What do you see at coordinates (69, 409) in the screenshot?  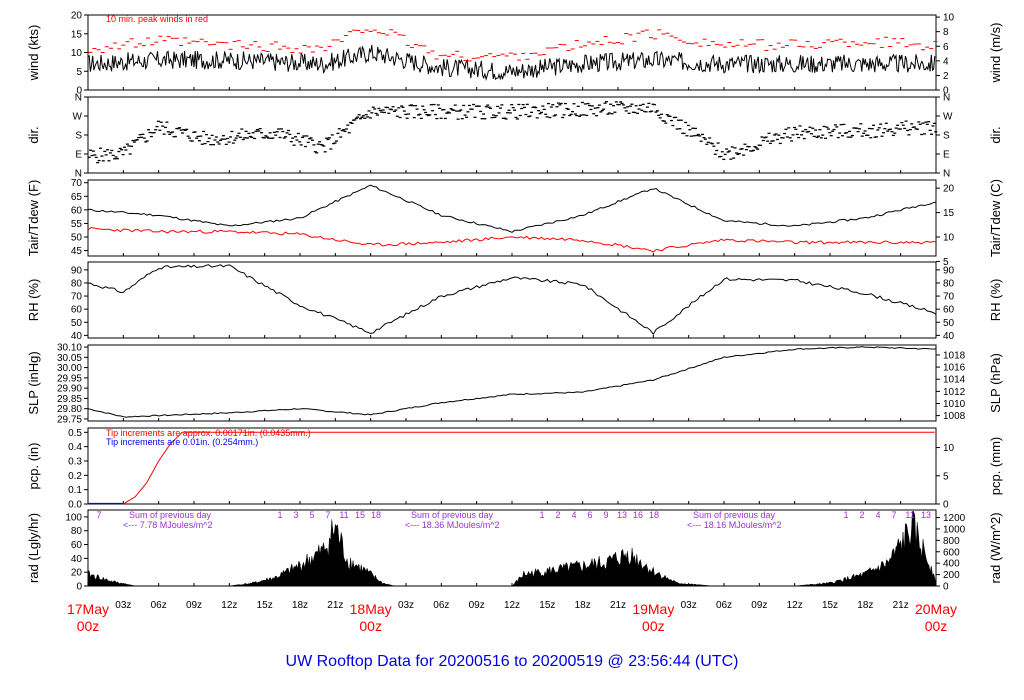 I see `y-tick-label-left: 29.80` at bounding box center [69, 409].